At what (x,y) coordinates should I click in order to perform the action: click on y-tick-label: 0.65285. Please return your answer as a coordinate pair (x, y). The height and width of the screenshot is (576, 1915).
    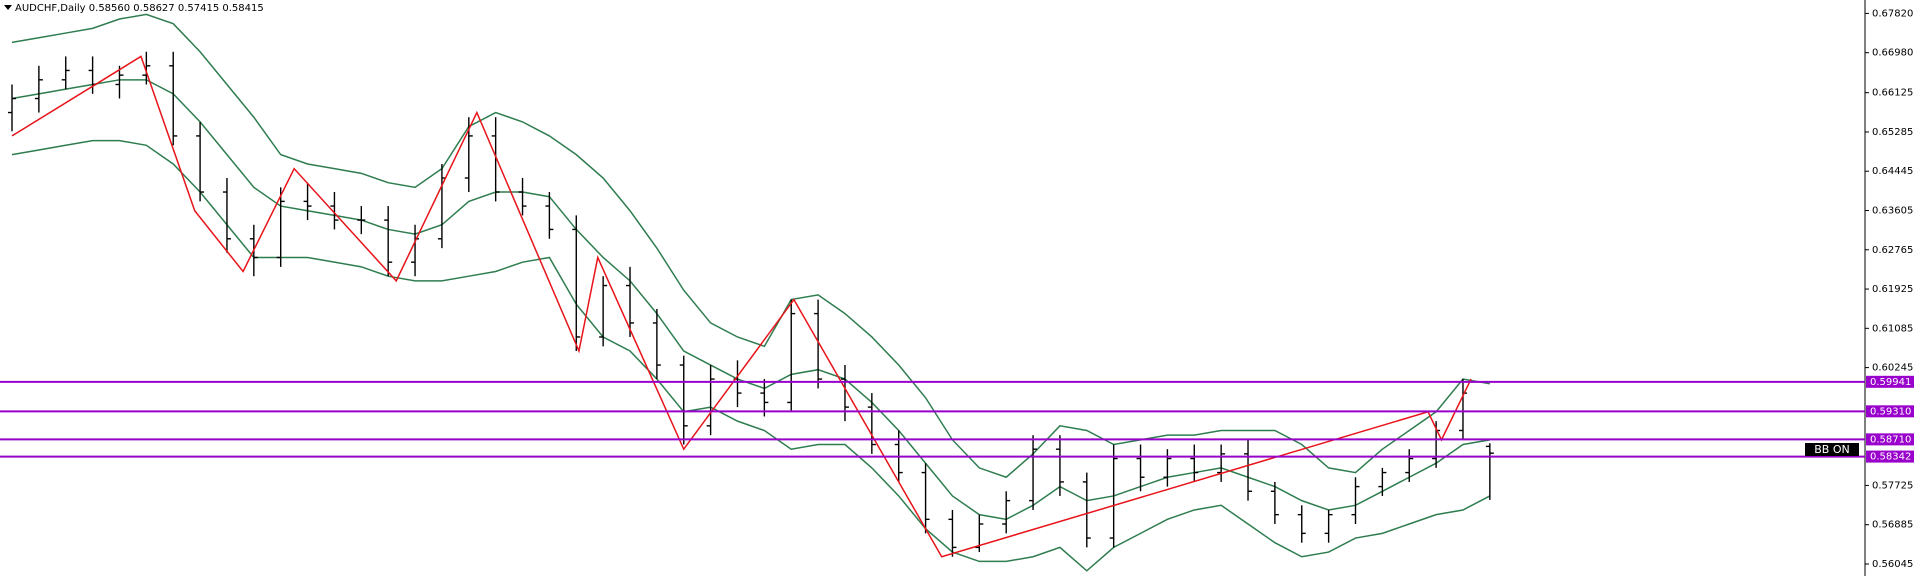
    Looking at the image, I should click on (1892, 132).